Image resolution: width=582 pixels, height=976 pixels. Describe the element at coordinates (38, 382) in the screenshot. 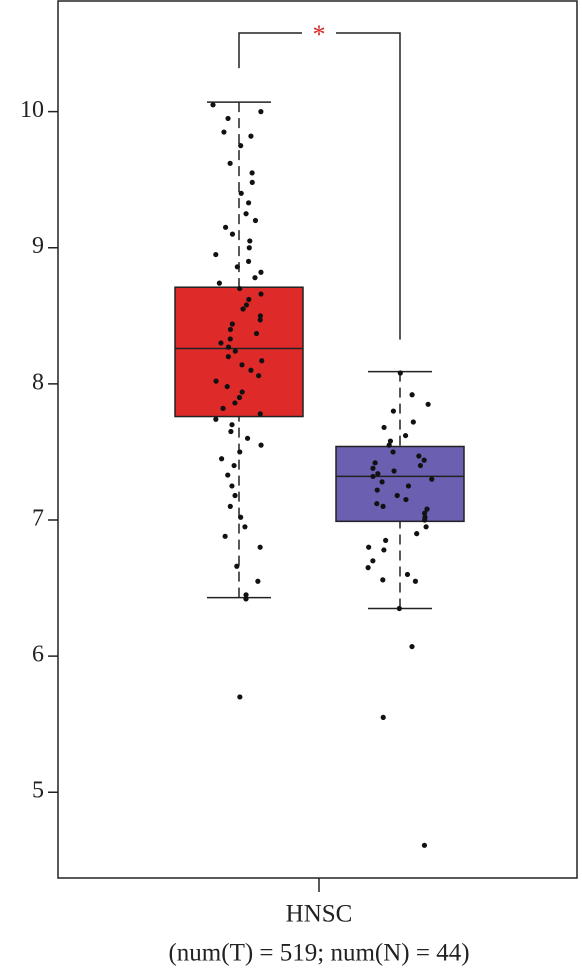

I see `y-tick-label: 8` at that location.